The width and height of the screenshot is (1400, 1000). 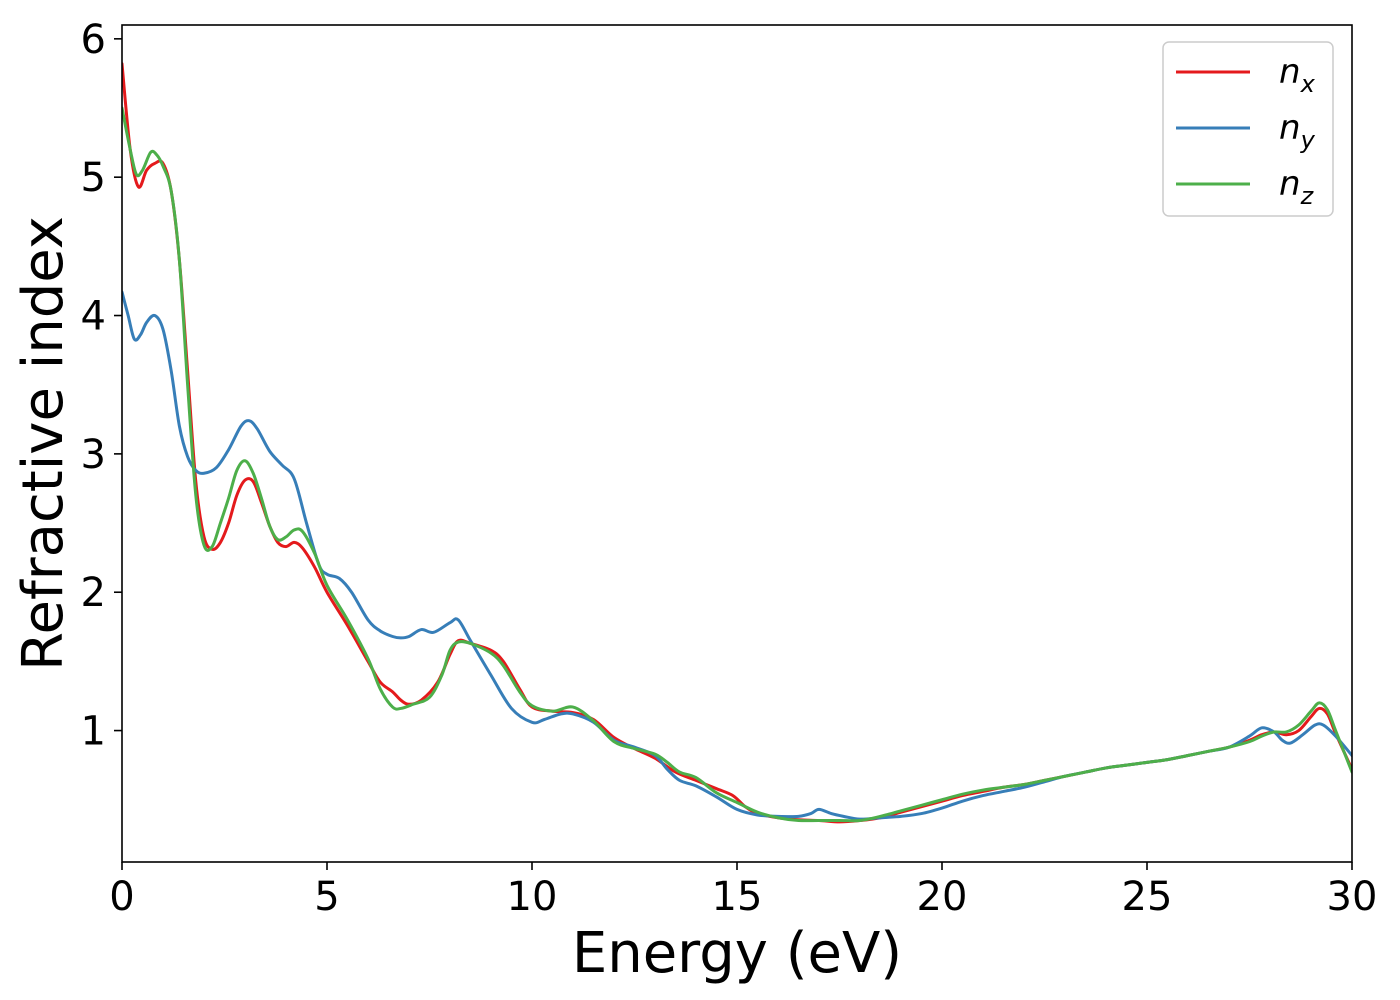 What do you see at coordinates (1297, 75) in the screenshot?
I see `legend-label-nx: nx` at bounding box center [1297, 75].